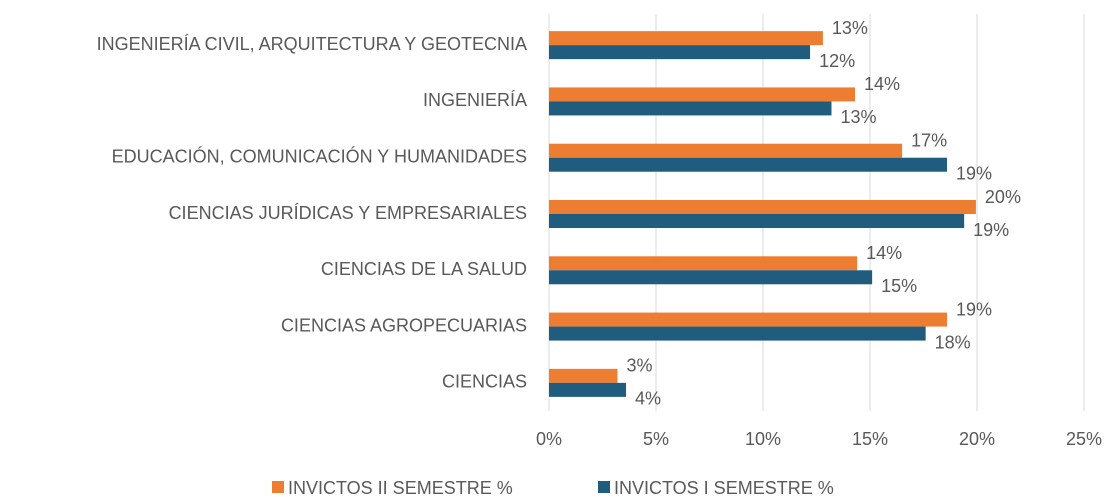 Image resolution: width=1107 pixels, height=497 pixels. What do you see at coordinates (724, 487) in the screenshot?
I see `legend-label: INVICTOS I SEMESTRE %` at bounding box center [724, 487].